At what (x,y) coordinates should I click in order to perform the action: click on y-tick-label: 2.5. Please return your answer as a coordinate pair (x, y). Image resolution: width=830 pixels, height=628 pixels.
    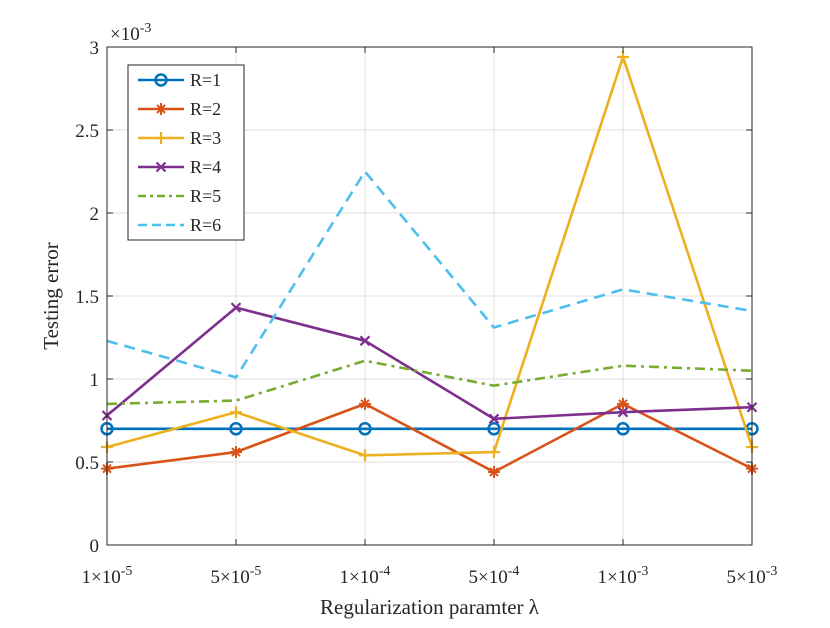
    Looking at the image, I should click on (87, 131).